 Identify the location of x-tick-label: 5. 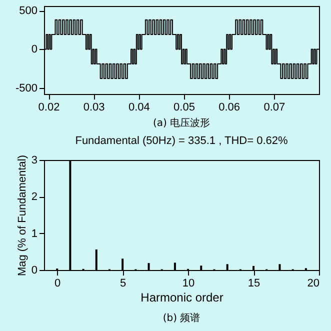
(123, 284).